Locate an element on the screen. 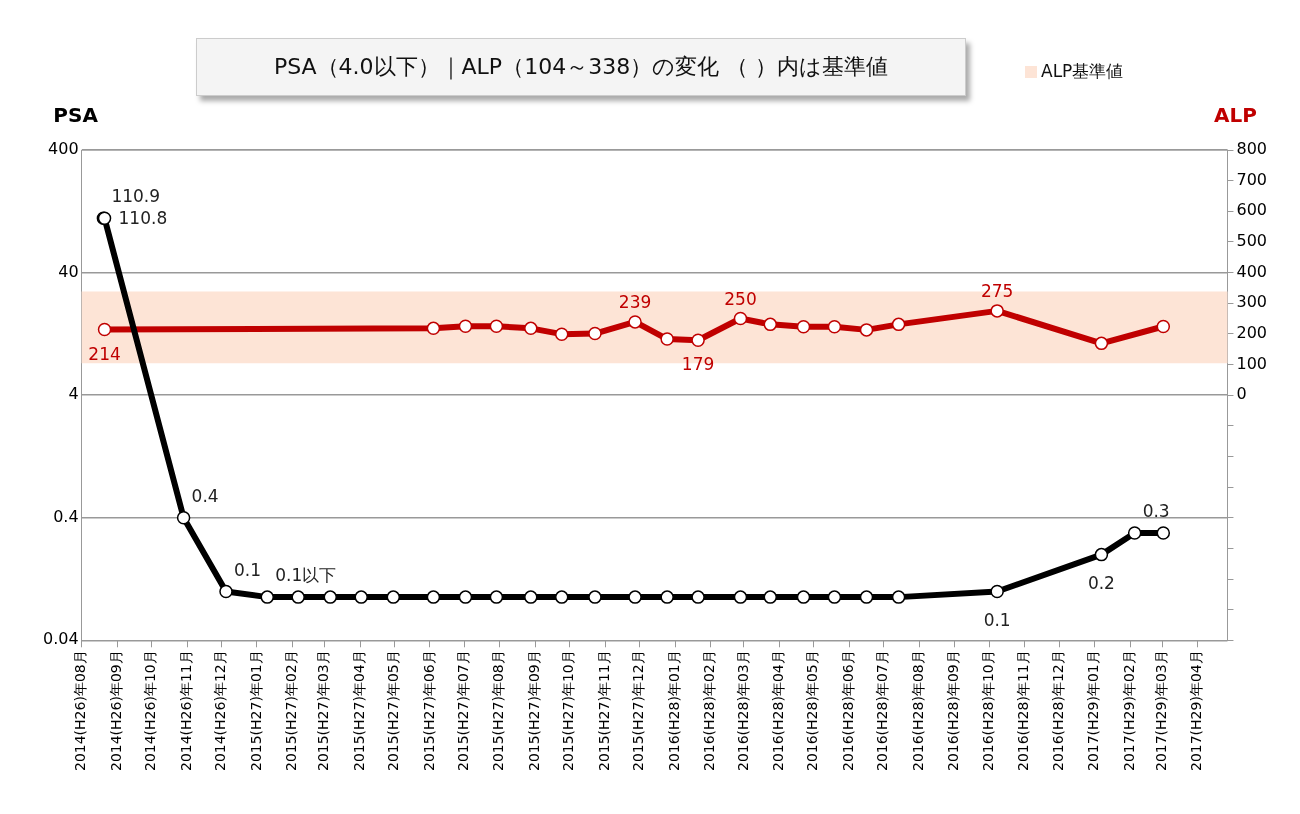  x-tick-label: 2017(H29)年03月 is located at coordinates (1160, 711).